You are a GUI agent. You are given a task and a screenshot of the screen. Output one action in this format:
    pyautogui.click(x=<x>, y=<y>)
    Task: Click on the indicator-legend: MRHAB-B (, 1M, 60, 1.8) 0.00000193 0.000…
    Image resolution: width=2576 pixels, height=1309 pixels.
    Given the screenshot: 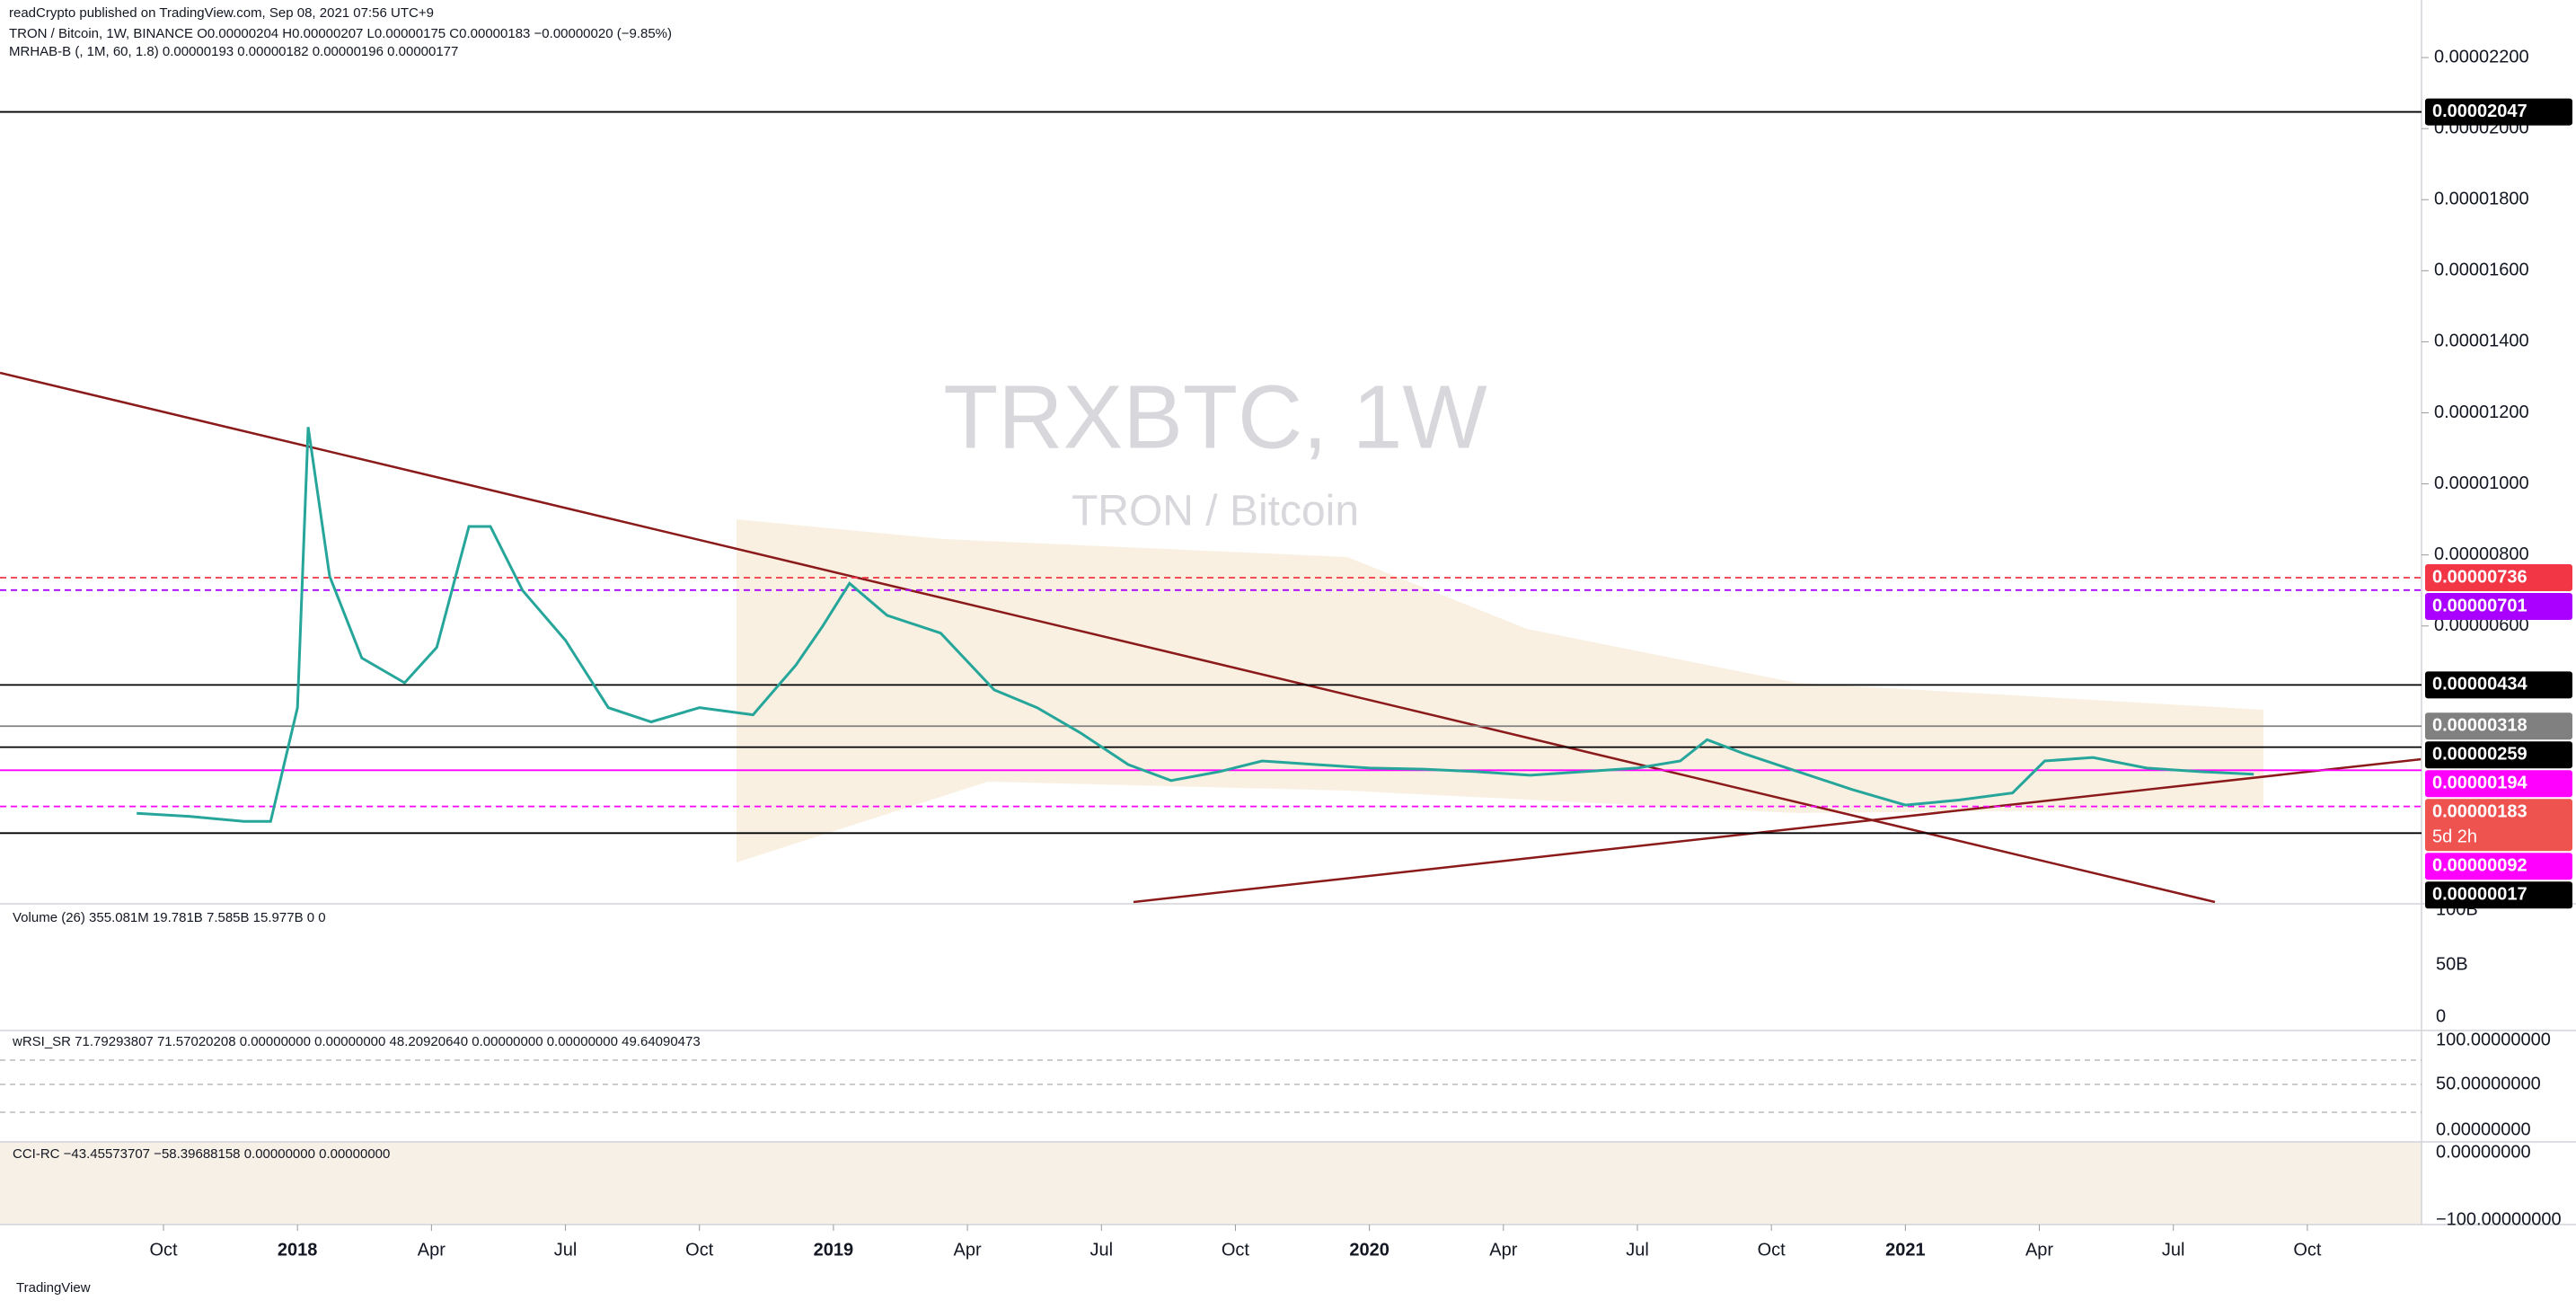 What is the action you would take?
    pyautogui.click(x=233, y=52)
    